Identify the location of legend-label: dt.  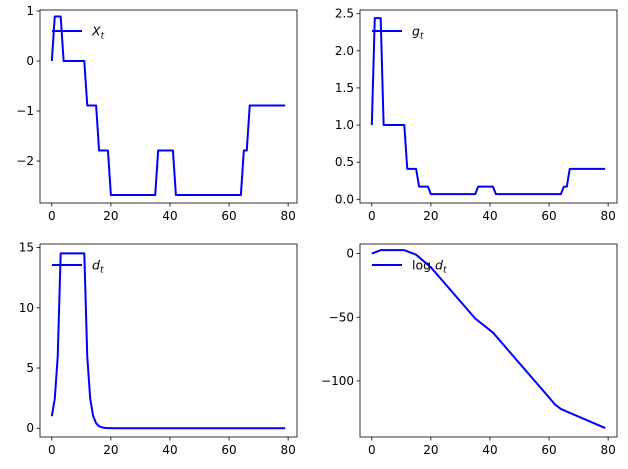
(98, 267).